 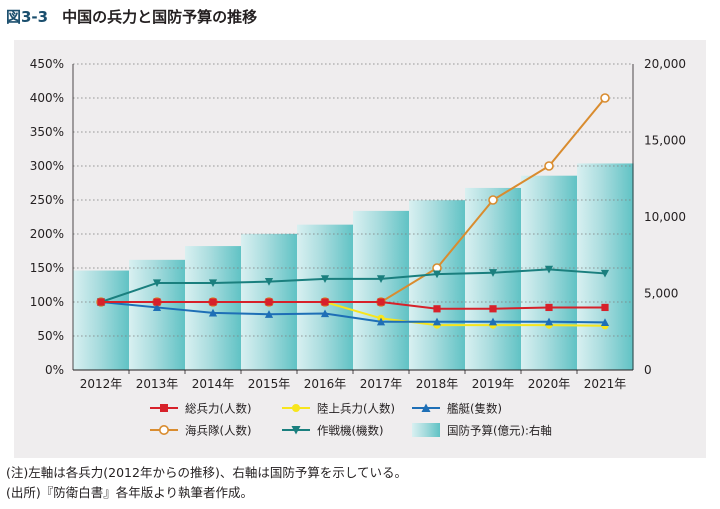 I want to click on series-ships, so click(x=353, y=311).